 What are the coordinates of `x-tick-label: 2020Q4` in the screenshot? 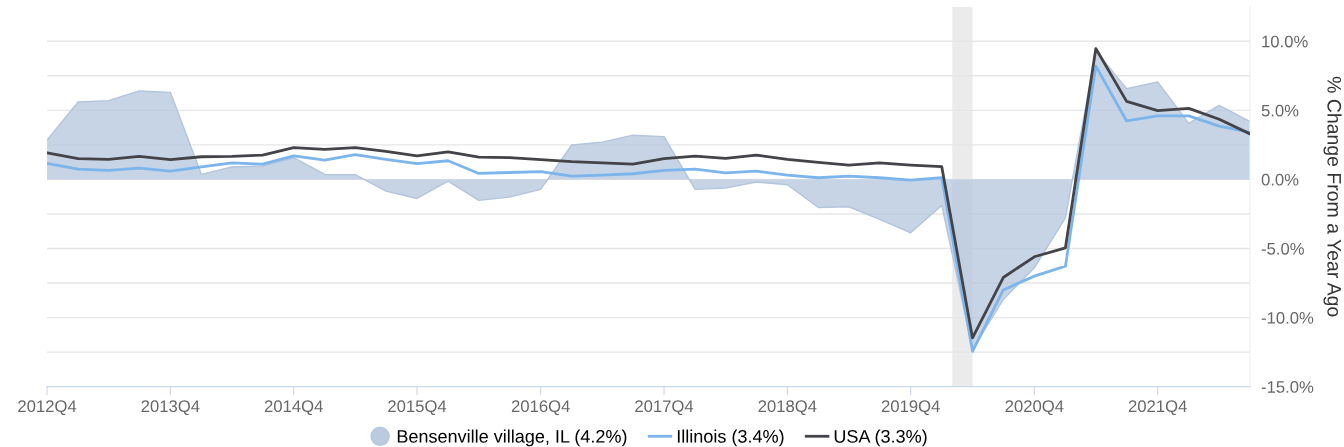 It's located at (1034, 408).